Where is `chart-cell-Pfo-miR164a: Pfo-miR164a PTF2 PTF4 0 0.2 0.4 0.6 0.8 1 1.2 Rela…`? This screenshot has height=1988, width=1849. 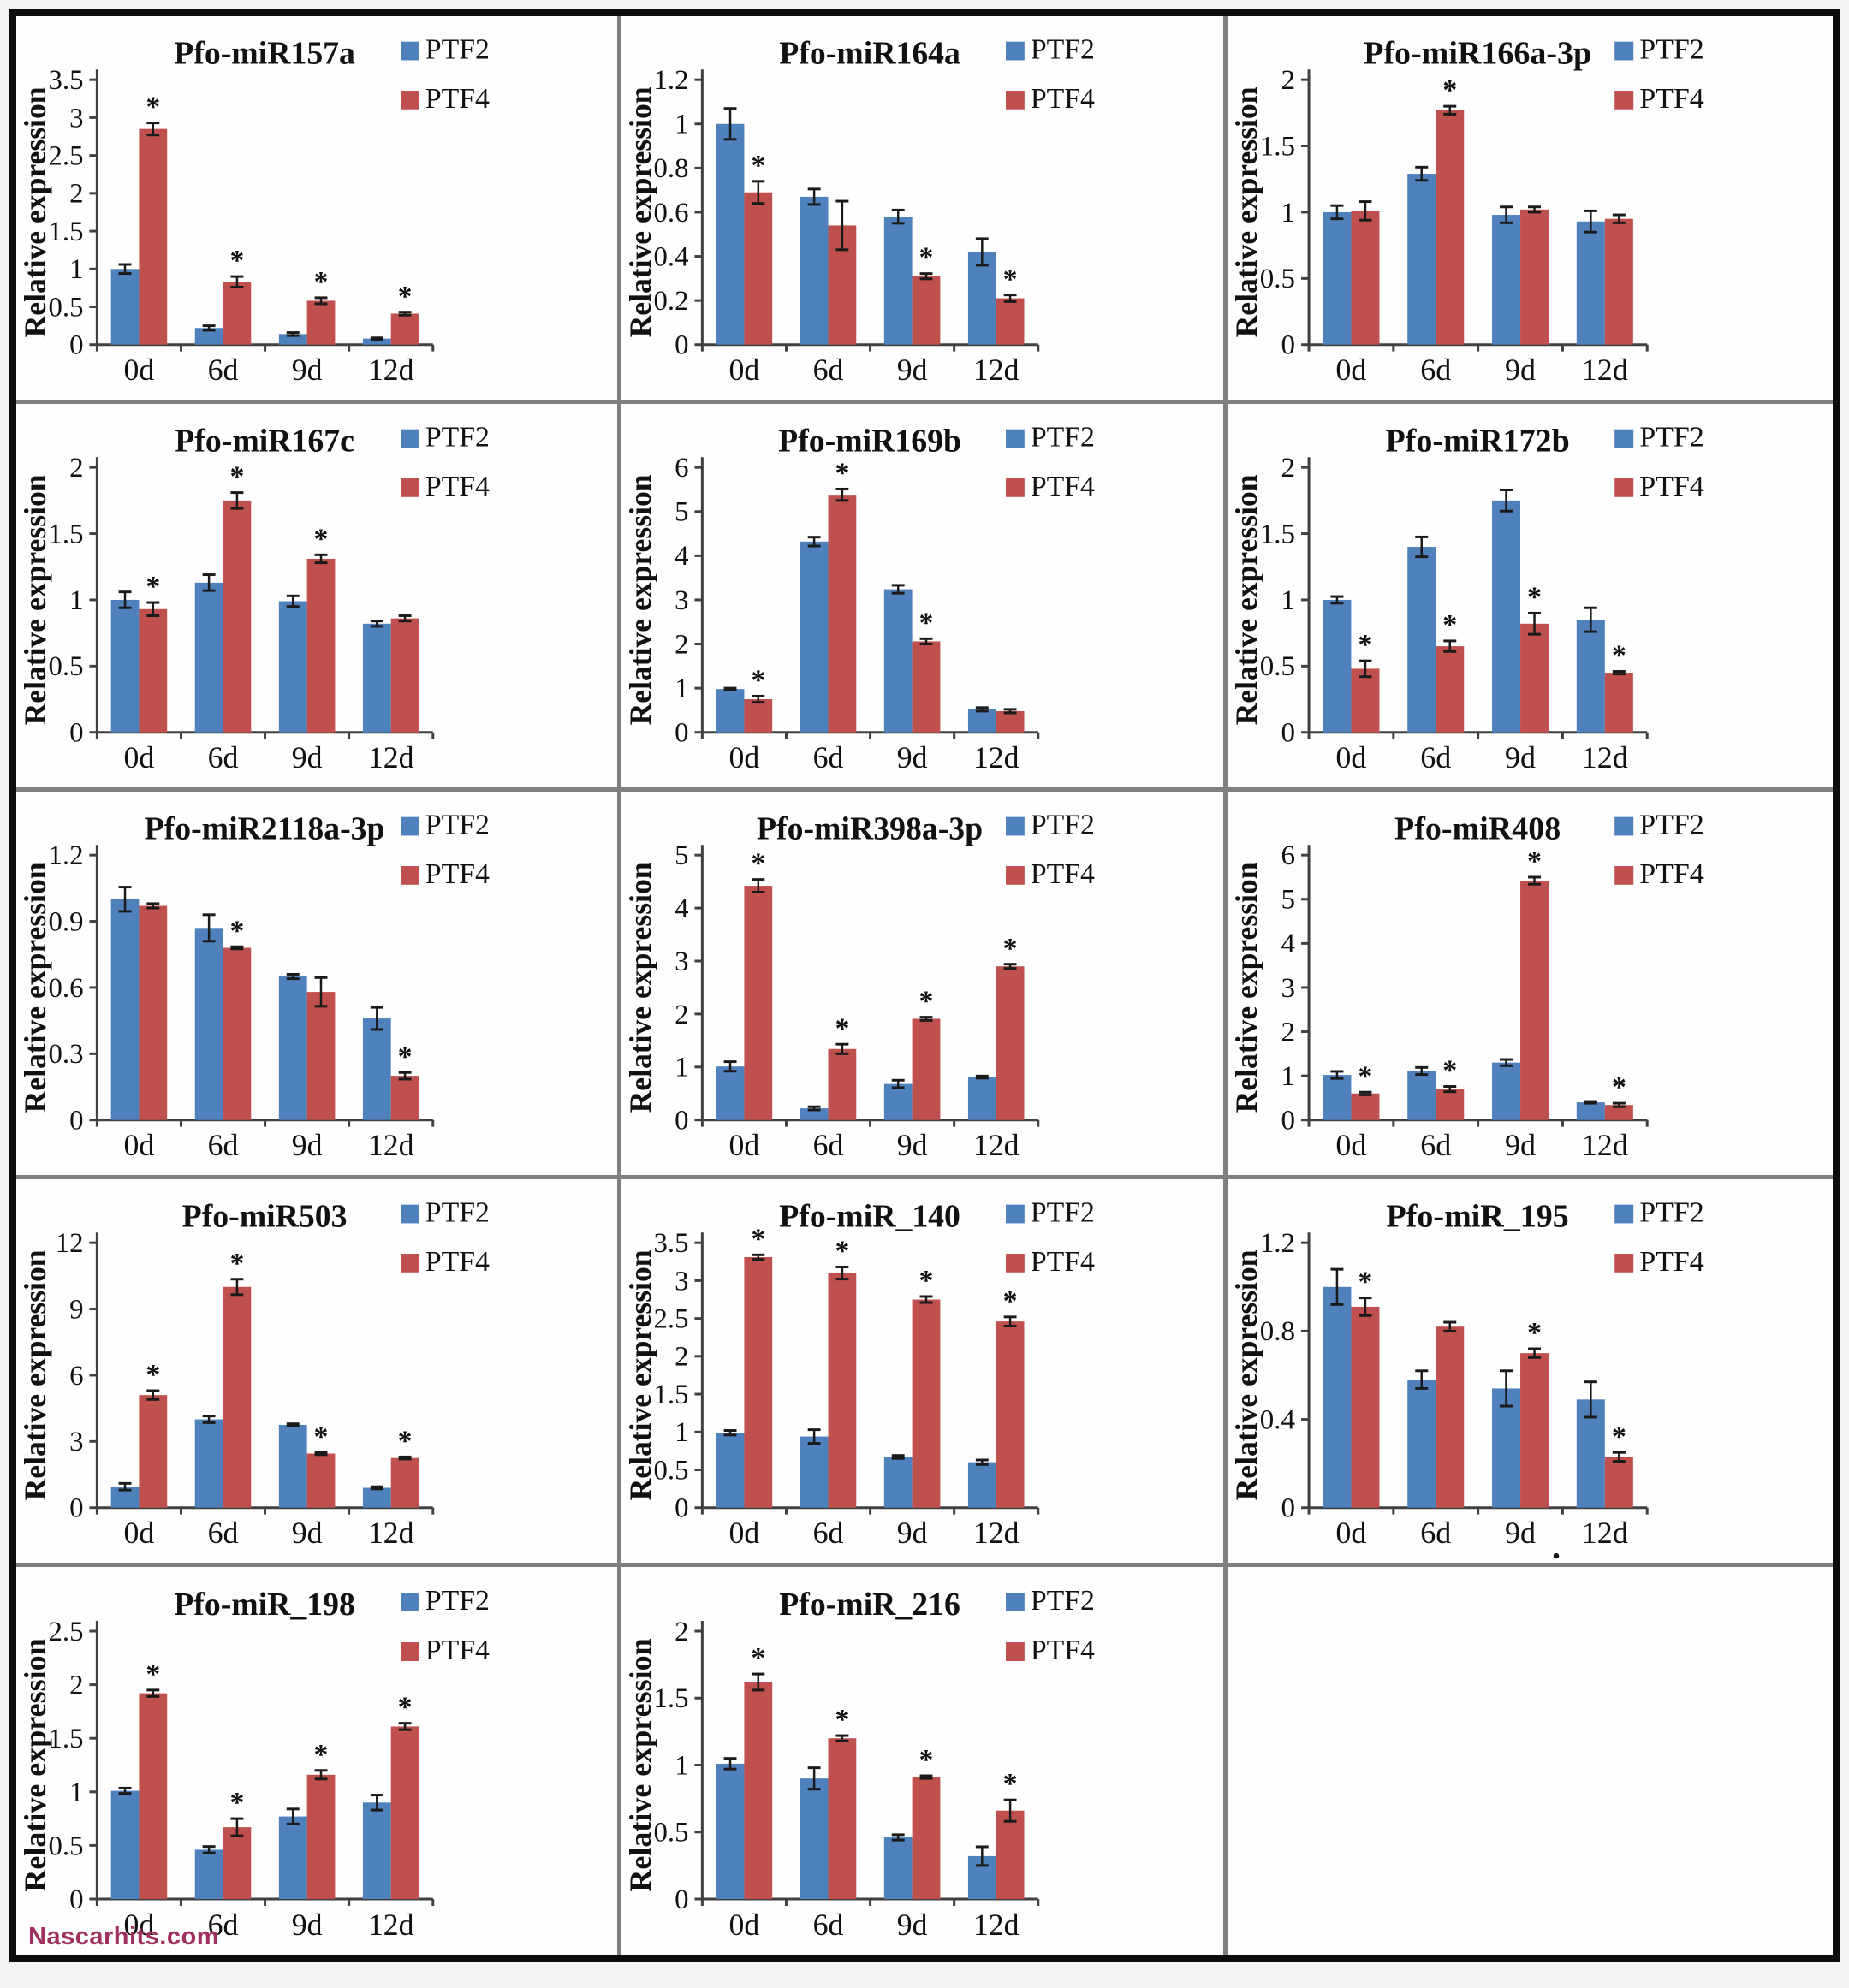
chart-cell-Pfo-miR164a: Pfo-miR164a PTF2 PTF4 0 0.2 0.4 0.6 0.8 1 1.2 Rela… is located at coordinates (924, 210).